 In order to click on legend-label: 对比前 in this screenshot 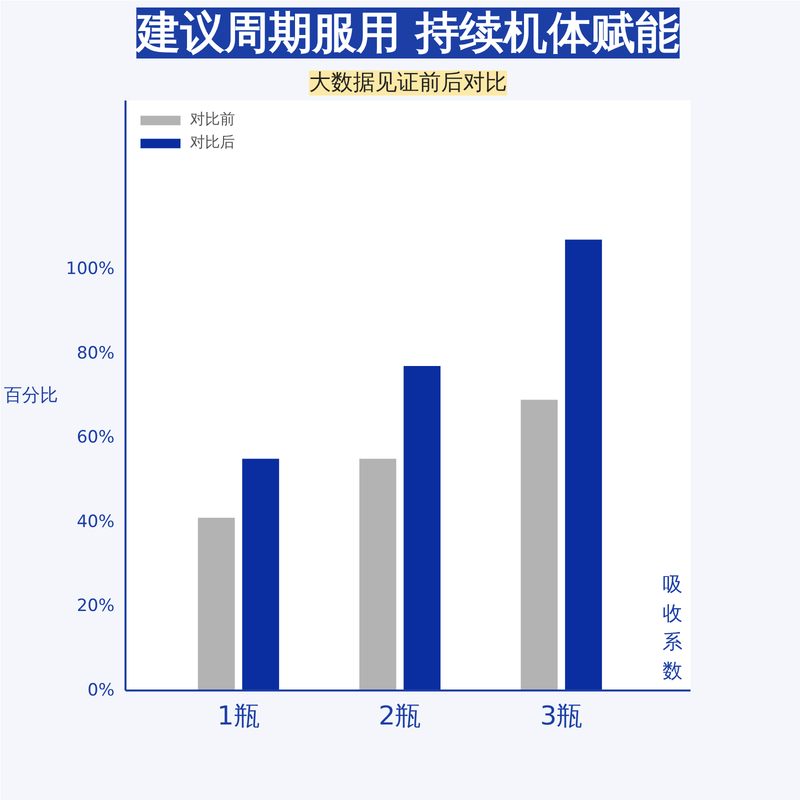, I will do `click(212, 119)`.